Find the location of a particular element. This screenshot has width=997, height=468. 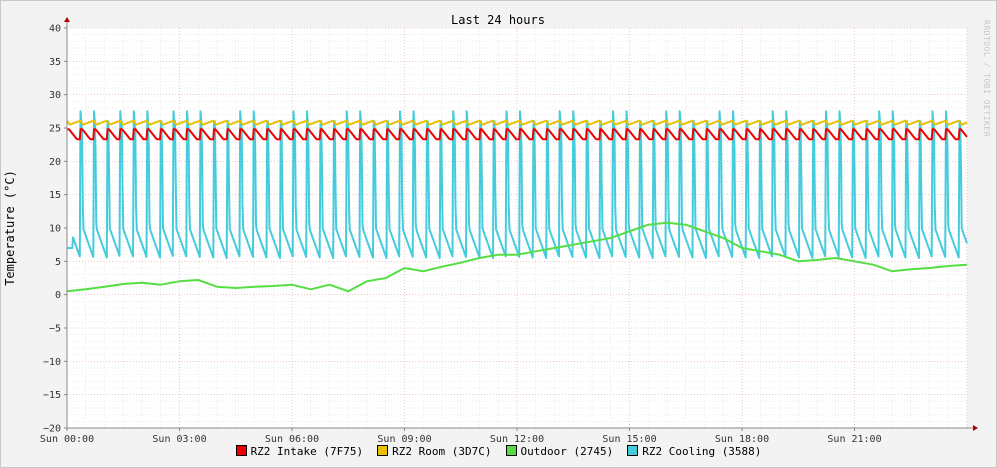

y-axis-label: Temperature (°C) is located at coordinates (10, 228).